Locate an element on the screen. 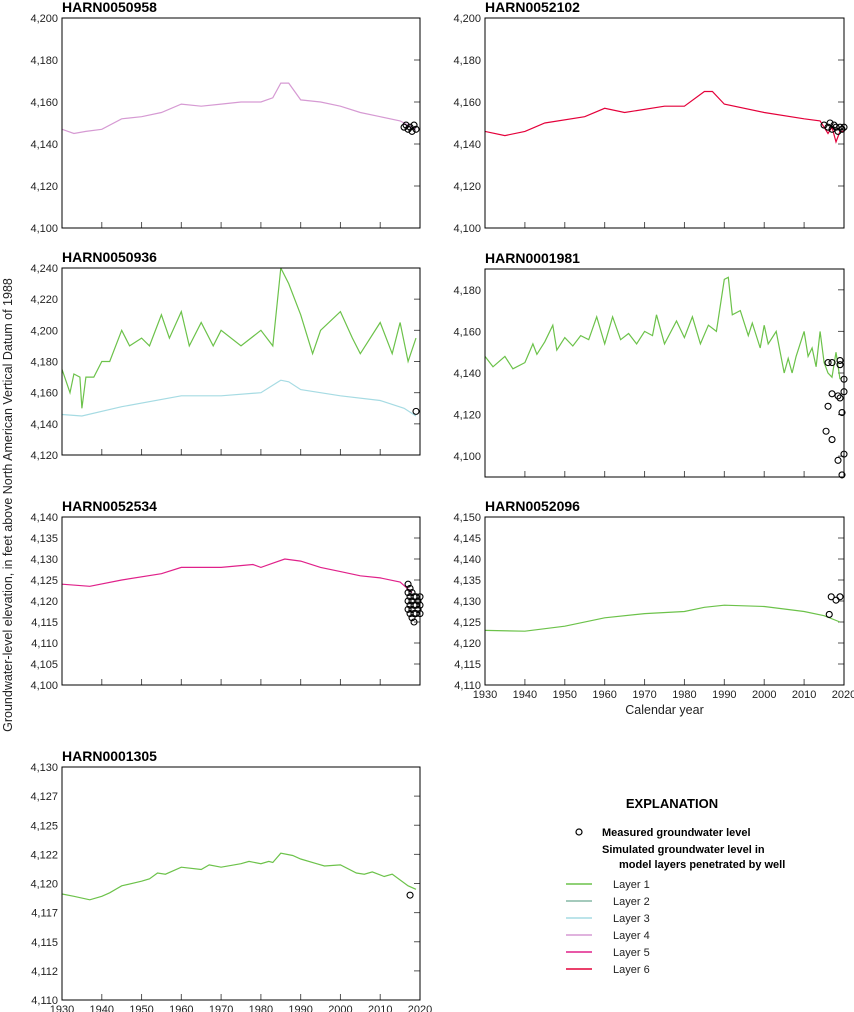 Image resolution: width=854 pixels, height=1012 pixels. x-tick-label: 2000 is located at coordinates (340, 1008).